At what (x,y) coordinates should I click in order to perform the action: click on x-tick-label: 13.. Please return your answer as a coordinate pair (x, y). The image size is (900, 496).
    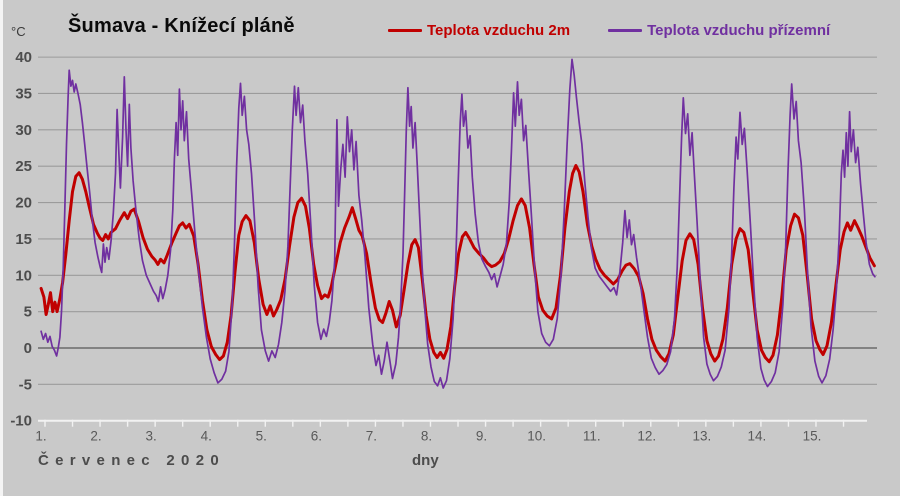
    Looking at the image, I should click on (701, 436).